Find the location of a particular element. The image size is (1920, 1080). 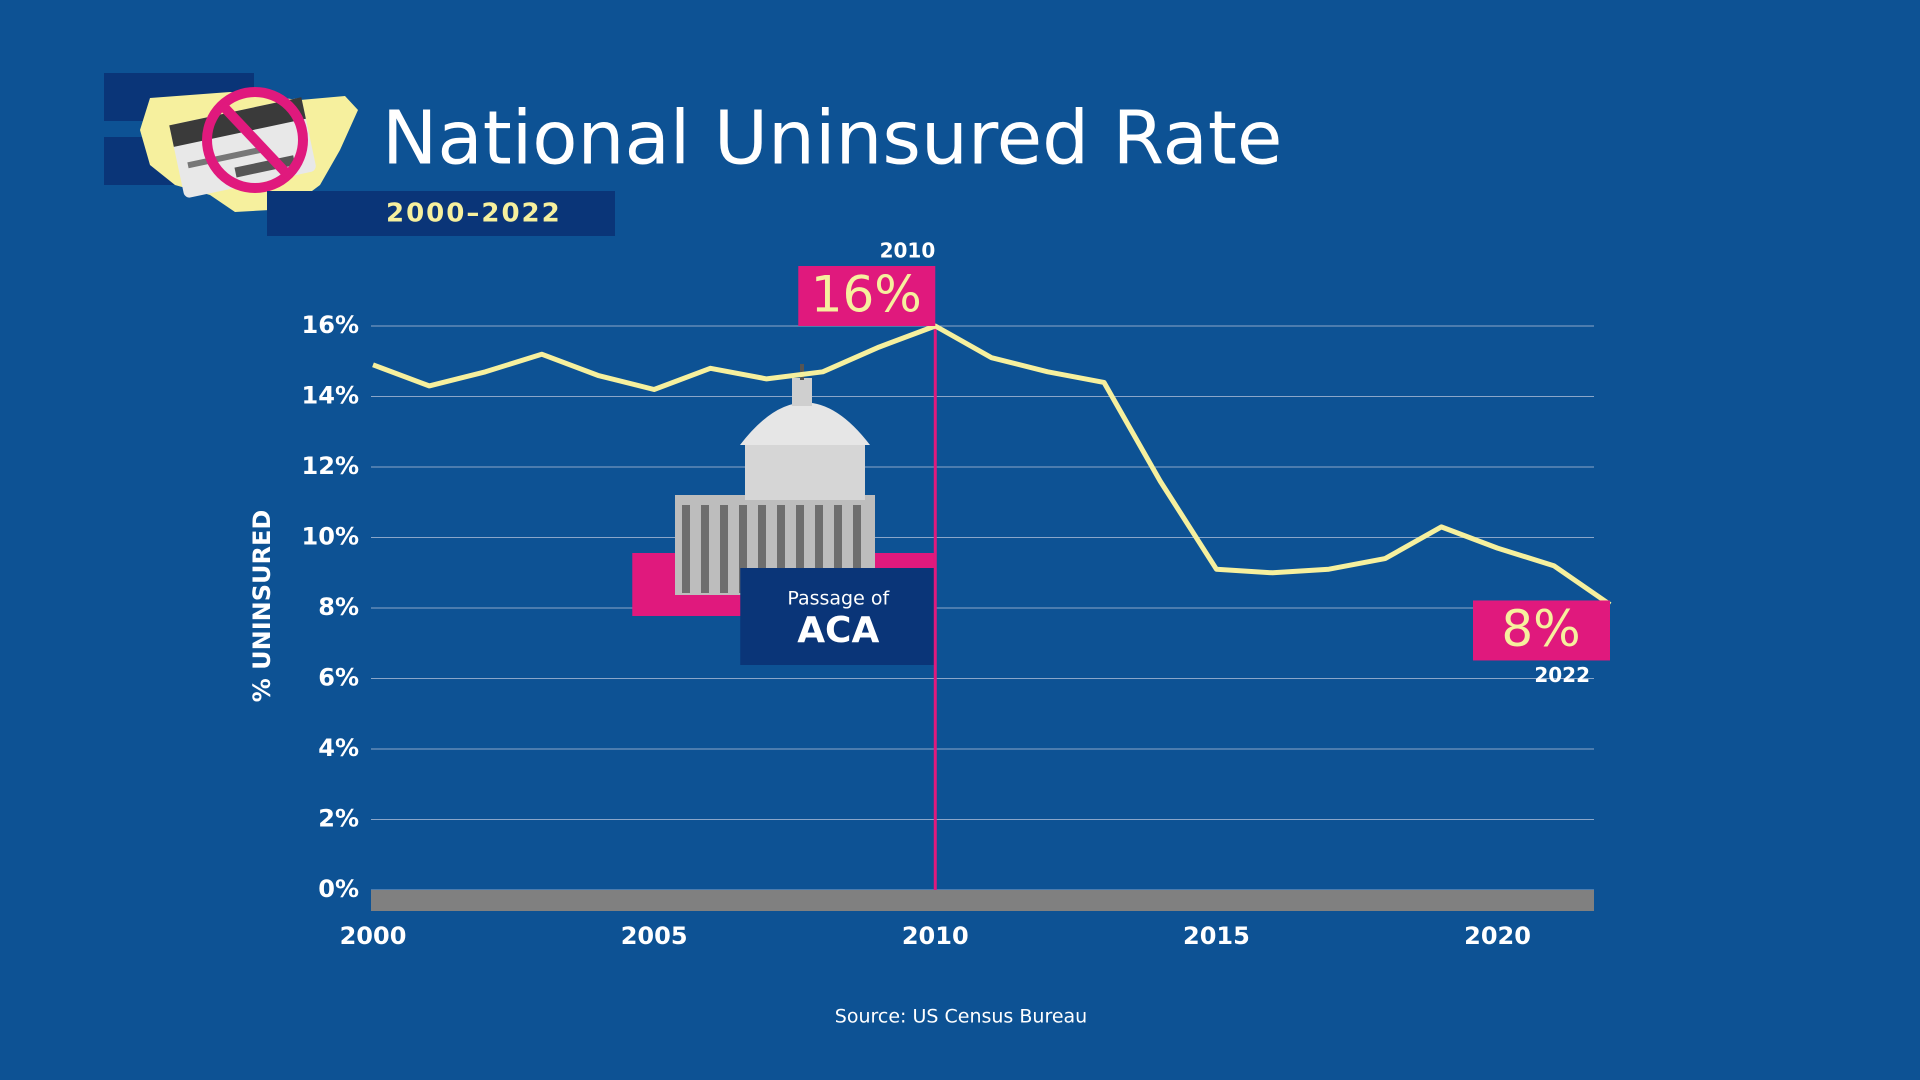

x-tick-label: 2000 is located at coordinates (373, 936).